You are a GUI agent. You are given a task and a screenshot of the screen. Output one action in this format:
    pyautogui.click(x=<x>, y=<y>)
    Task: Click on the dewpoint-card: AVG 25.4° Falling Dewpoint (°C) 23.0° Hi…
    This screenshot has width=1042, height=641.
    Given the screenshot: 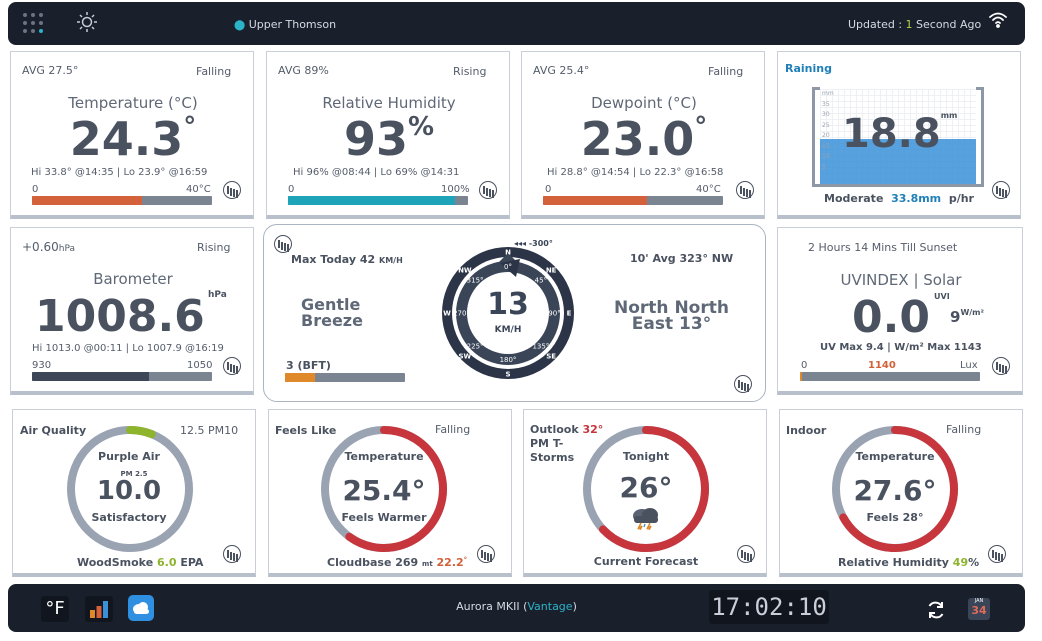 What is the action you would take?
    pyautogui.click(x=643, y=135)
    